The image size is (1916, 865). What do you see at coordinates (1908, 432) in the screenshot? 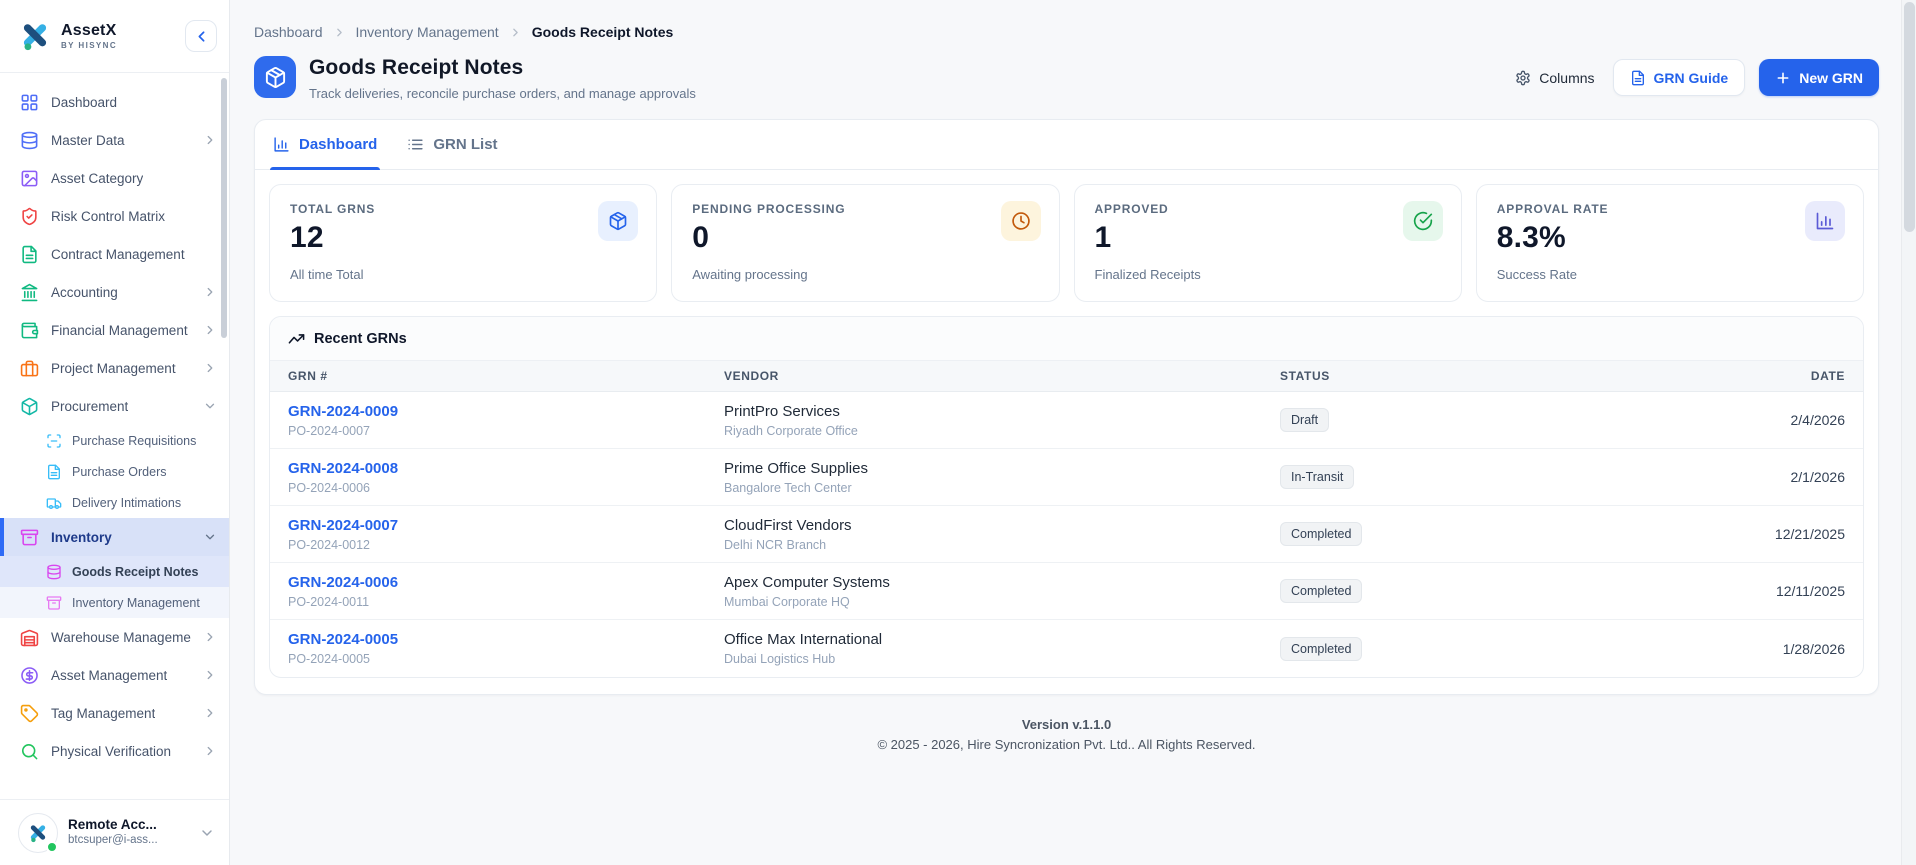
I see `browser-scrollbar` at bounding box center [1908, 432].